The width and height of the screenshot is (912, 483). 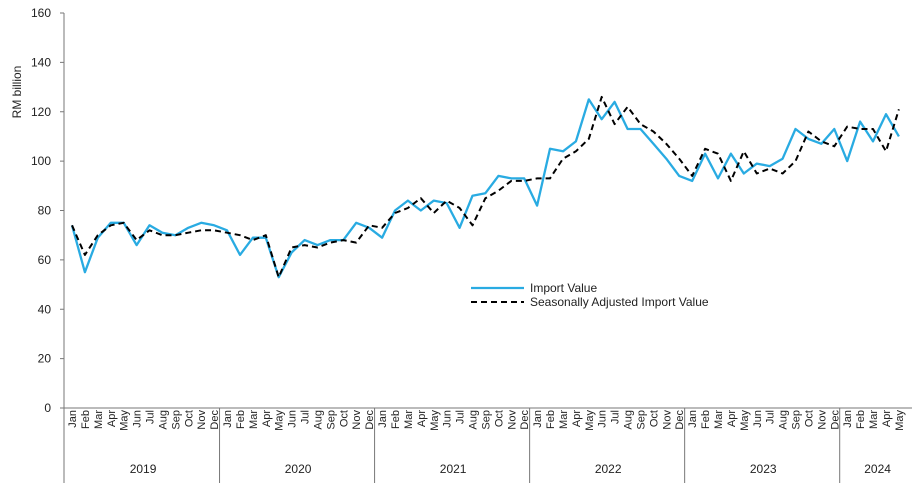 I want to click on year-label: 2022, so click(x=608, y=469).